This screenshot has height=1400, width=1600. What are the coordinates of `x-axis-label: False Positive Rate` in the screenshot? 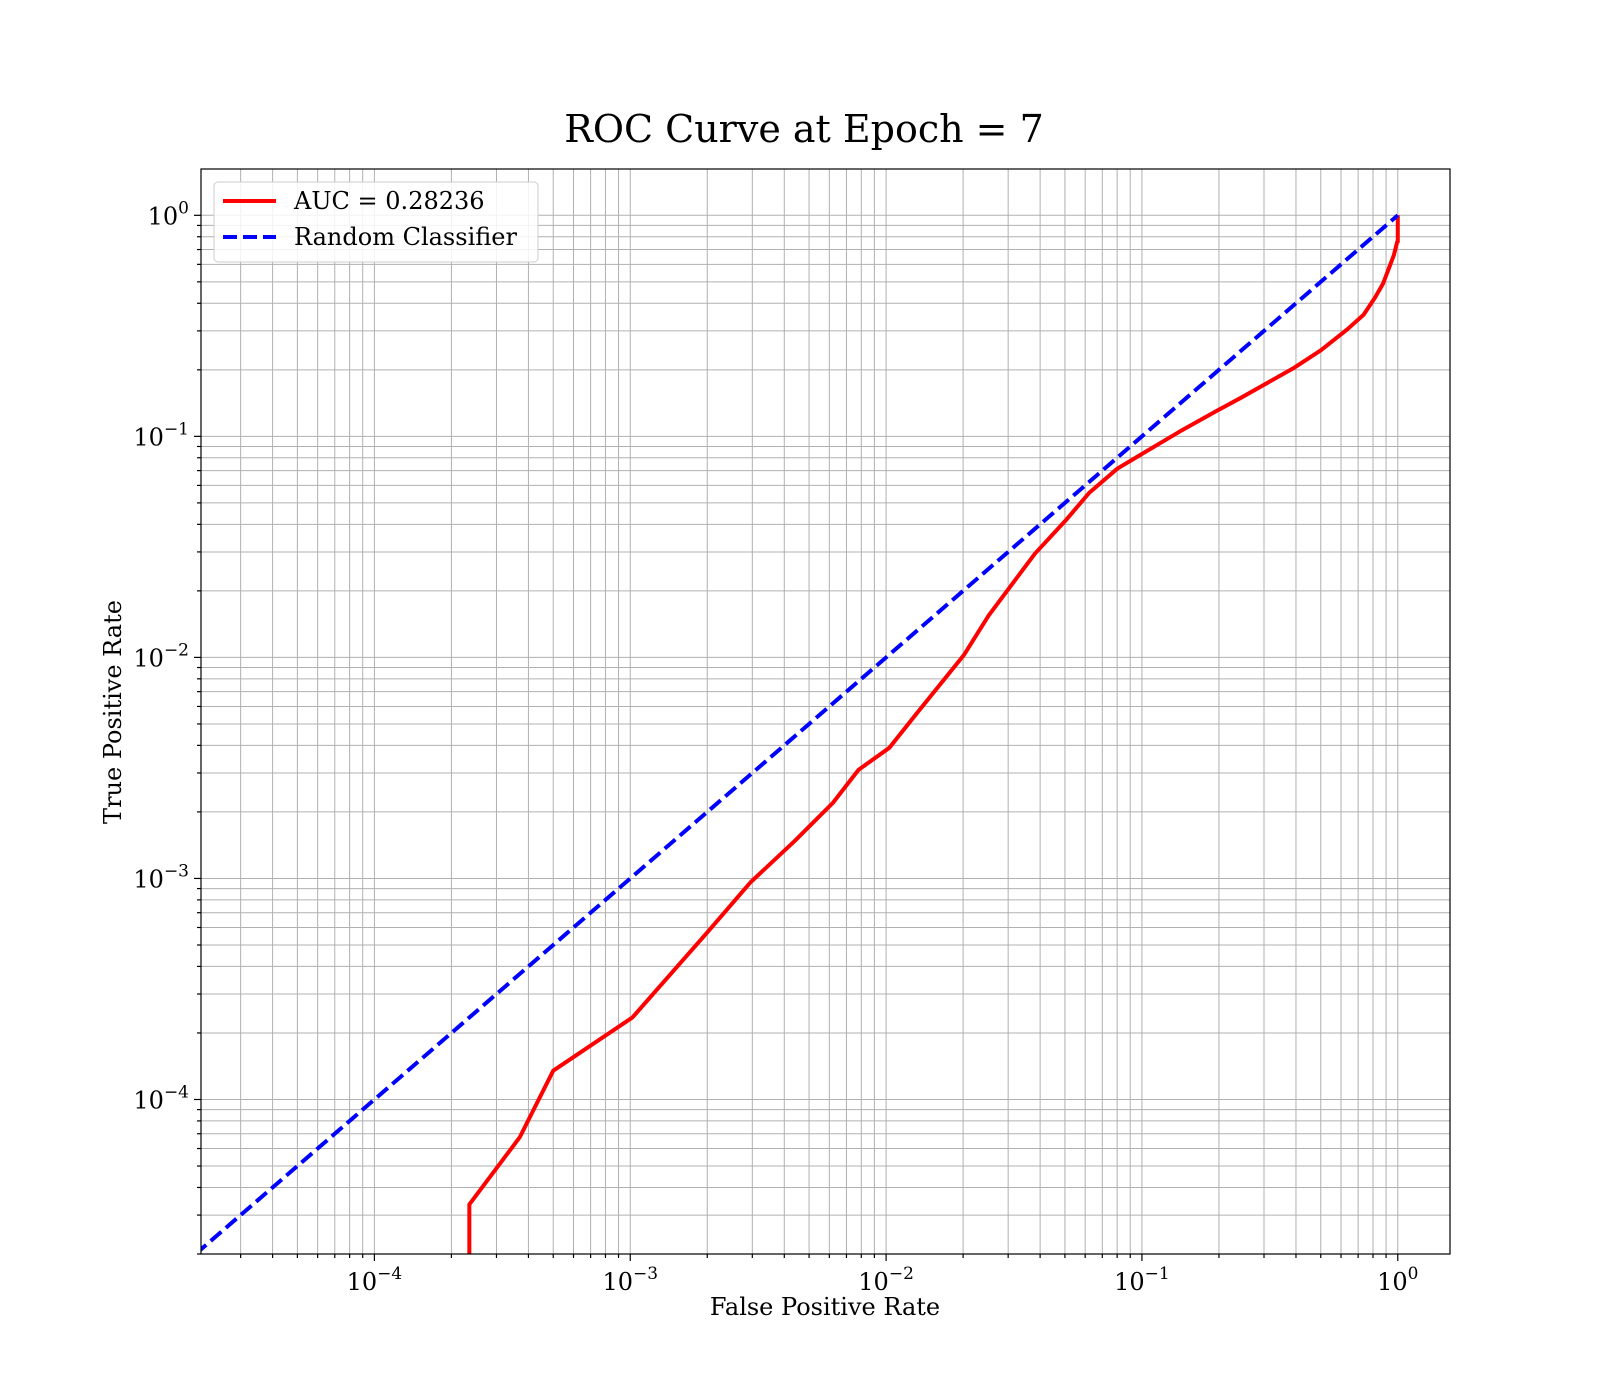 It's located at (825, 1307).